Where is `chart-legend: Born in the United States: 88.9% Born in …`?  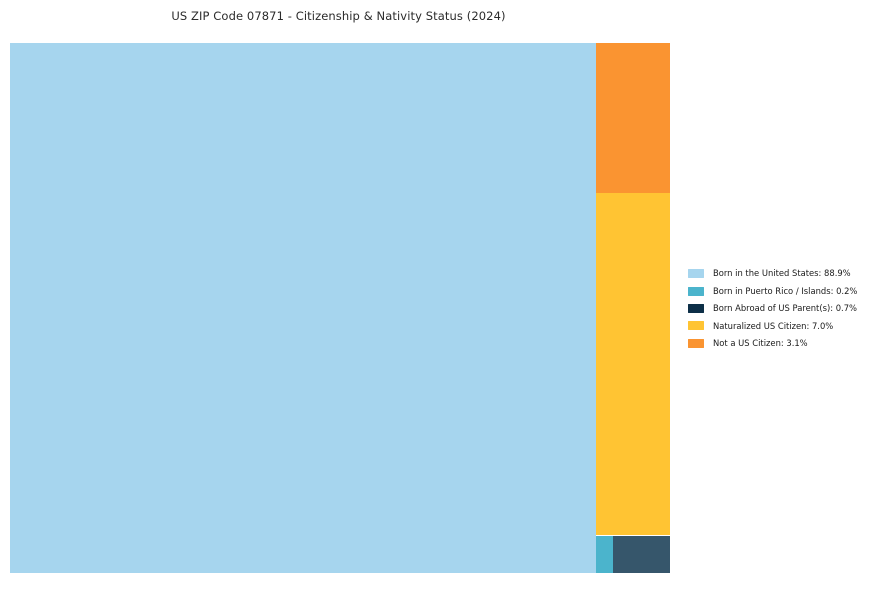 chart-legend: Born in the United States: 88.9% Born in … is located at coordinates (786, 308).